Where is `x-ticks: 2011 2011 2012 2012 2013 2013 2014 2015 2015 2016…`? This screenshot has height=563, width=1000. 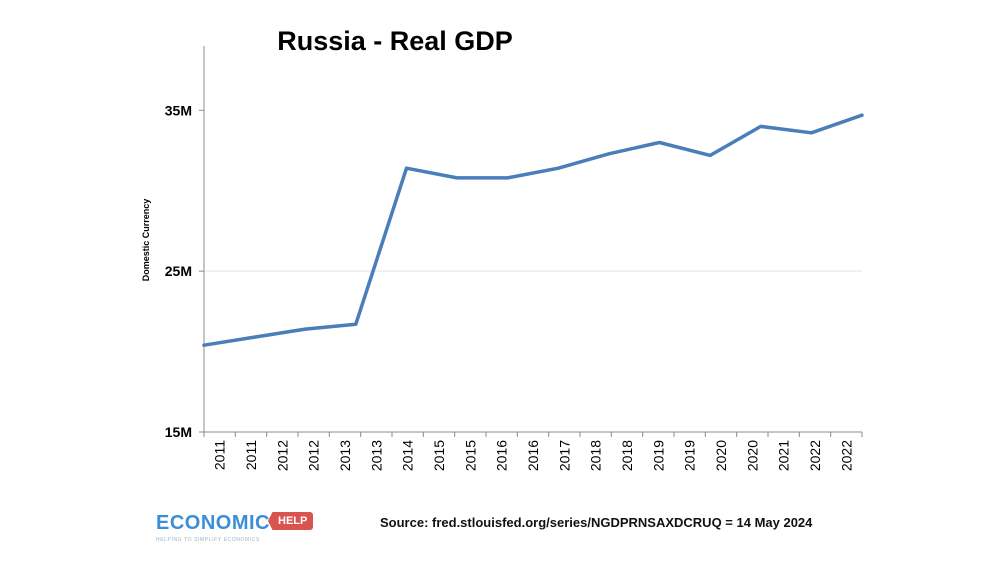 x-ticks: 2011 2011 2012 2012 2013 2013 2014 2015 2015 2016… is located at coordinates (533, 451).